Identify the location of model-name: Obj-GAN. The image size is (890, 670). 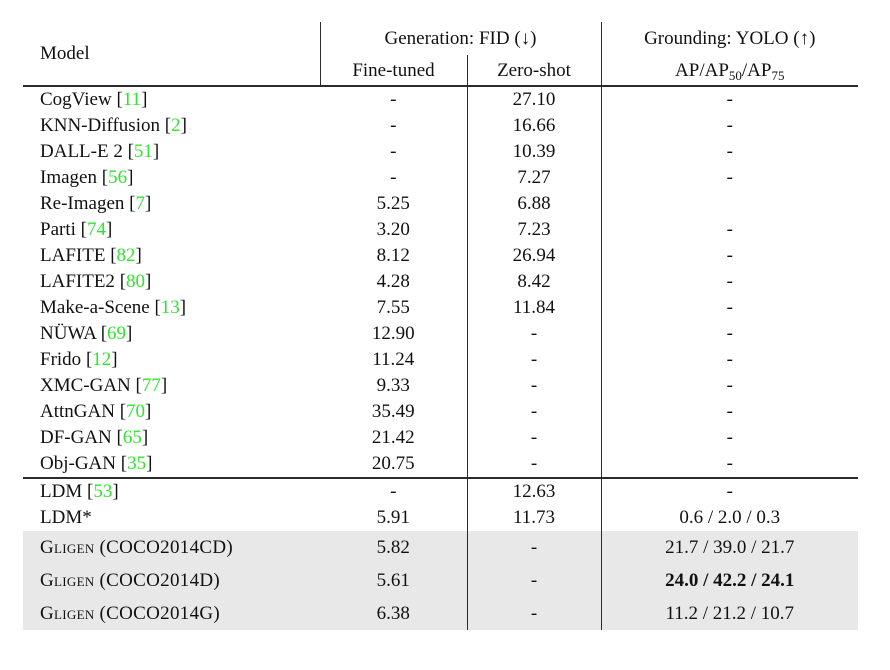
(78, 463).